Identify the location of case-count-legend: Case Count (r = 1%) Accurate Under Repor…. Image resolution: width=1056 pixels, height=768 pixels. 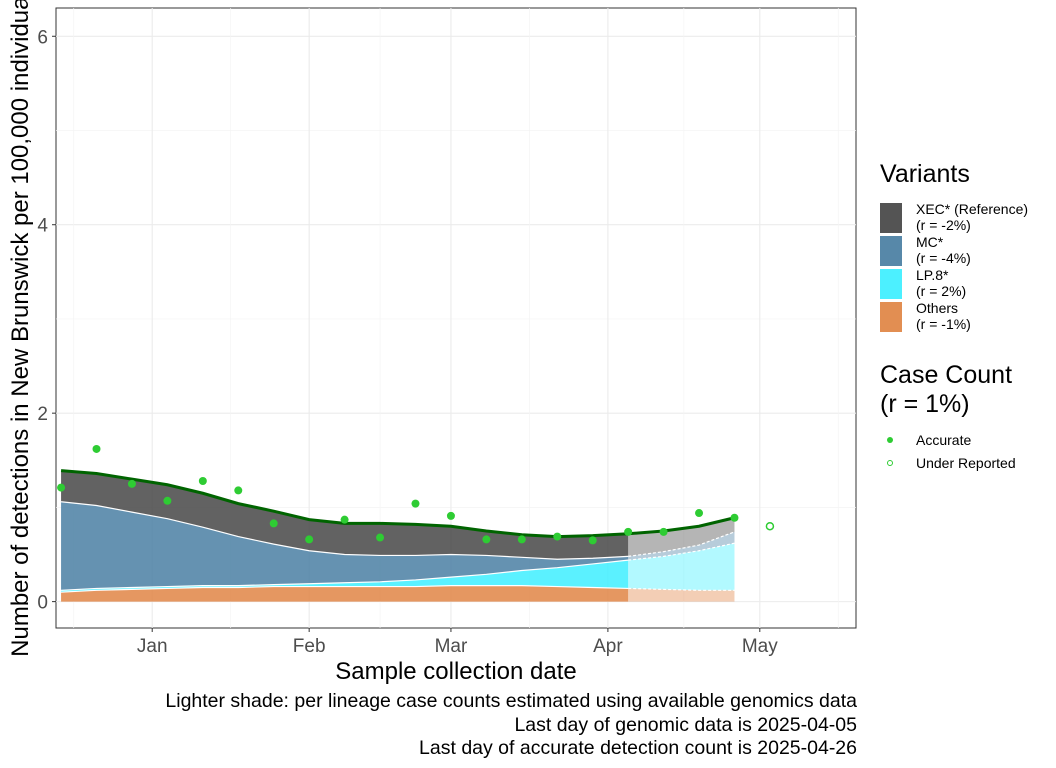
(948, 419).